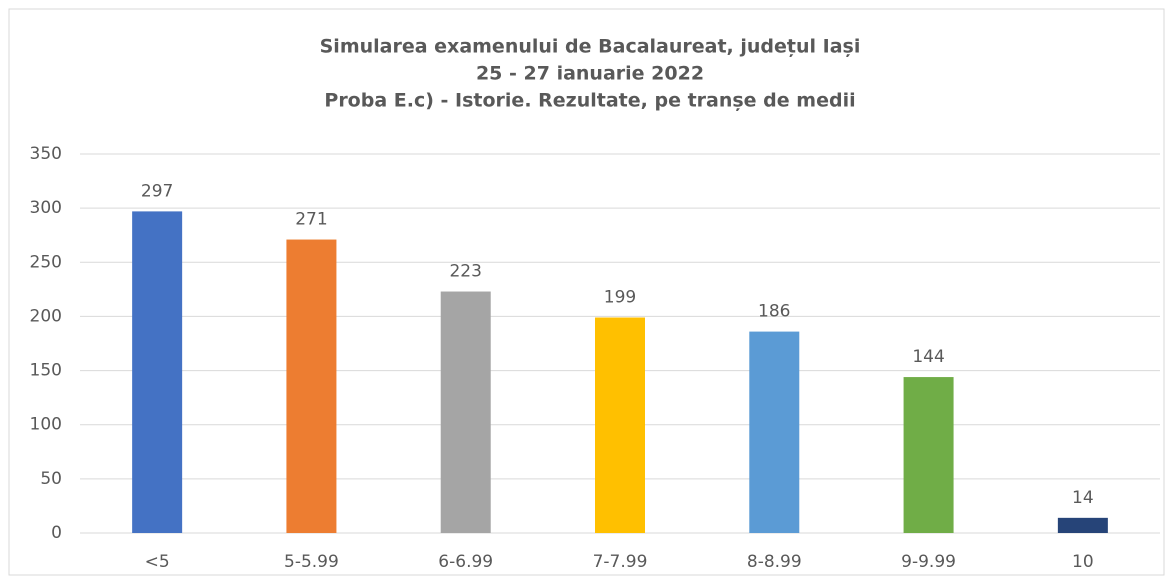 This screenshot has width=1173, height=583. Describe the element at coordinates (620, 298) in the screenshot. I see `data-label: 199` at that location.